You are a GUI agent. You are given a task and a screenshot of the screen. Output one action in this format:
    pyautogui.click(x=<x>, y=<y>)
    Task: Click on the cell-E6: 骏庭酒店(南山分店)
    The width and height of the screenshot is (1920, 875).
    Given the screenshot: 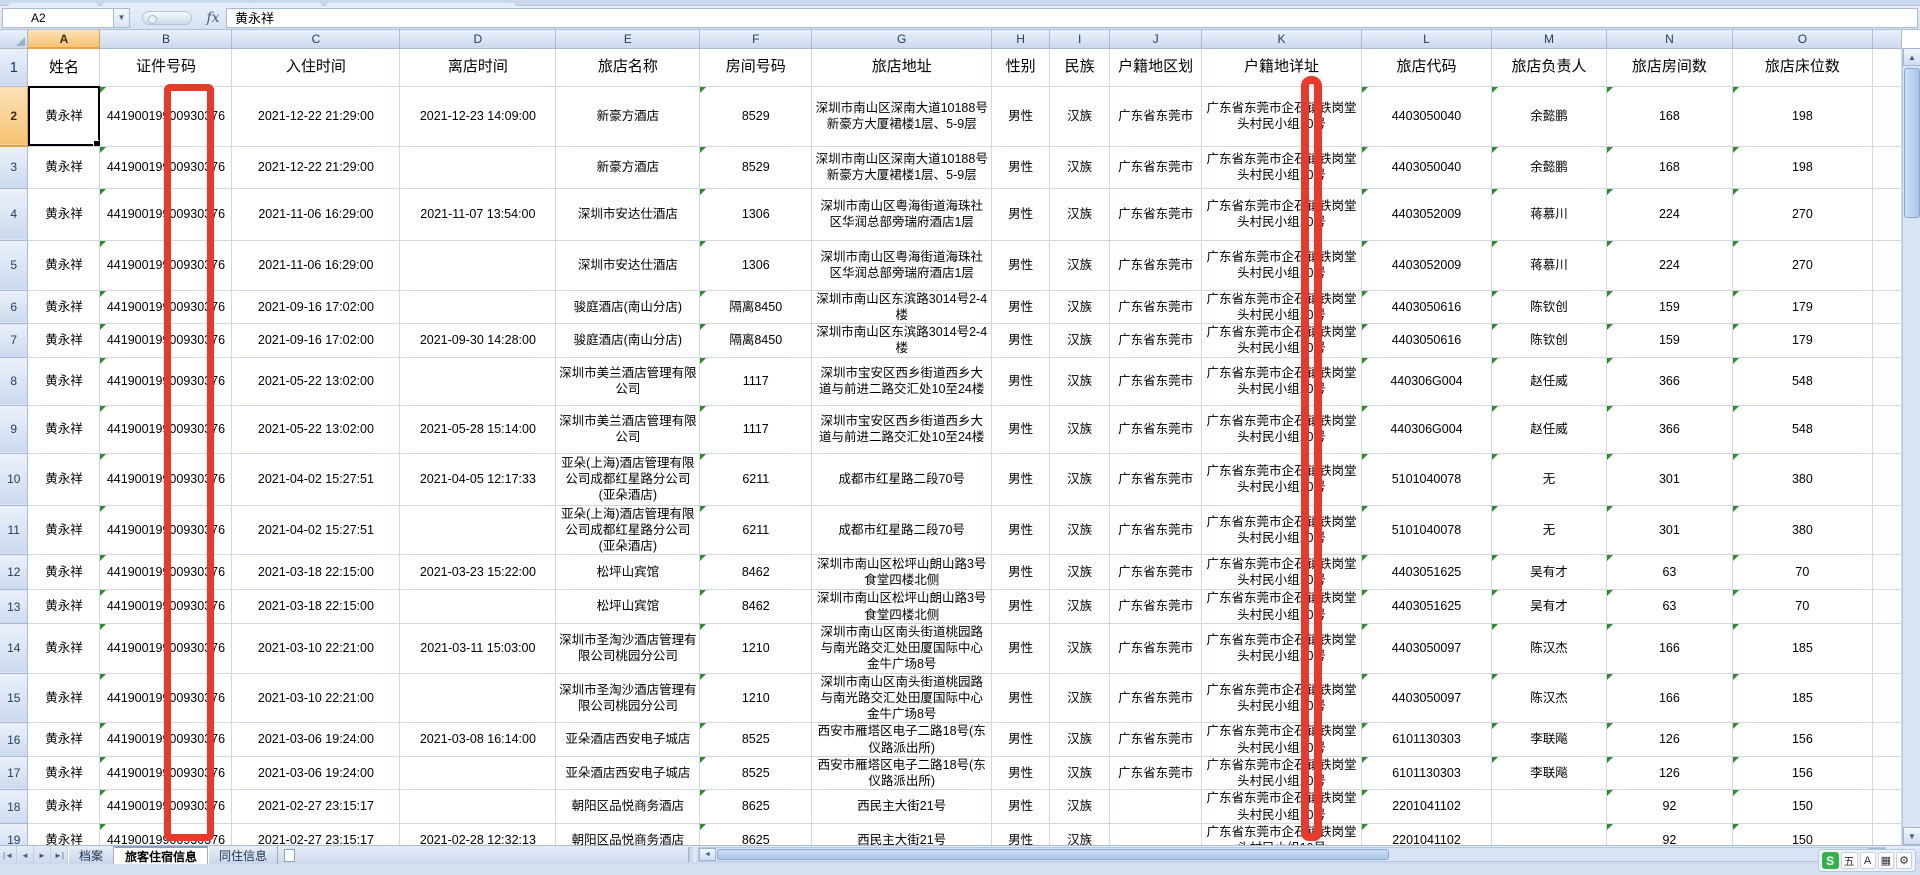 What is the action you would take?
    pyautogui.click(x=628, y=307)
    